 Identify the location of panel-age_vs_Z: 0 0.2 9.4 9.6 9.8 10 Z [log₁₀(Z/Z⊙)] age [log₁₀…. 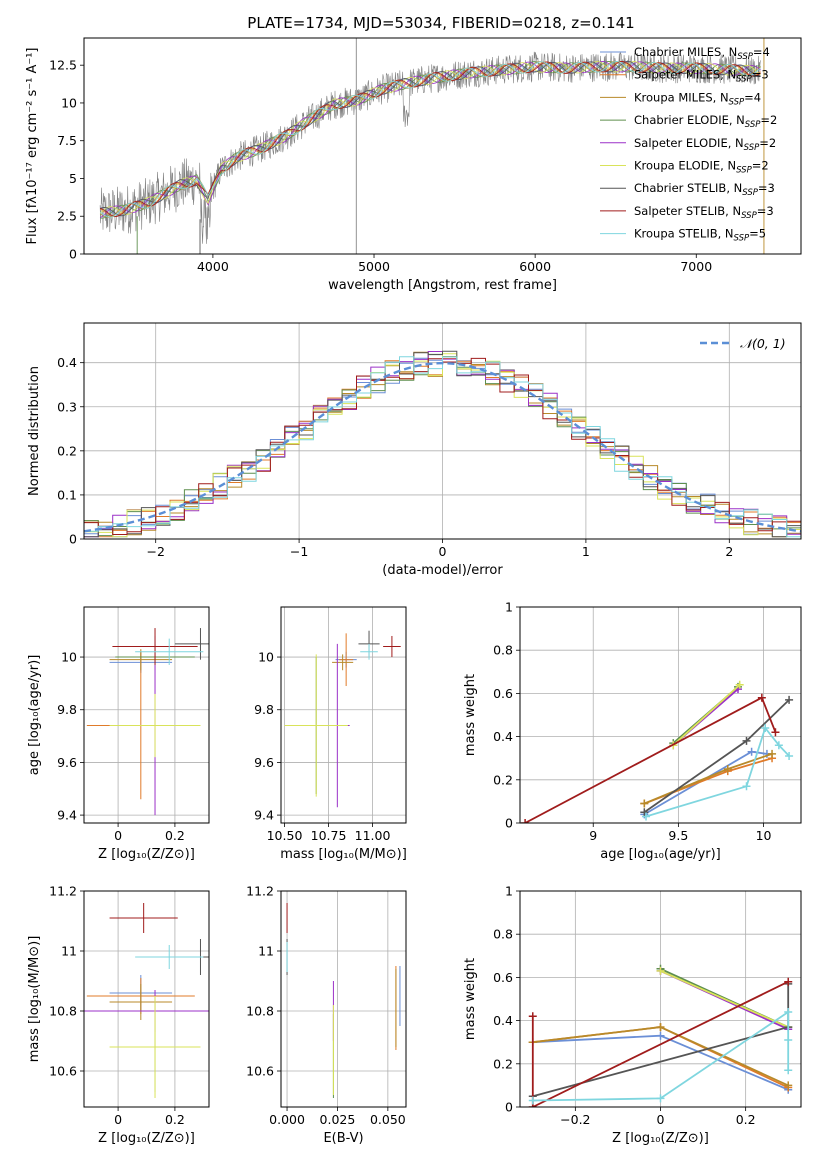
(118, 734).